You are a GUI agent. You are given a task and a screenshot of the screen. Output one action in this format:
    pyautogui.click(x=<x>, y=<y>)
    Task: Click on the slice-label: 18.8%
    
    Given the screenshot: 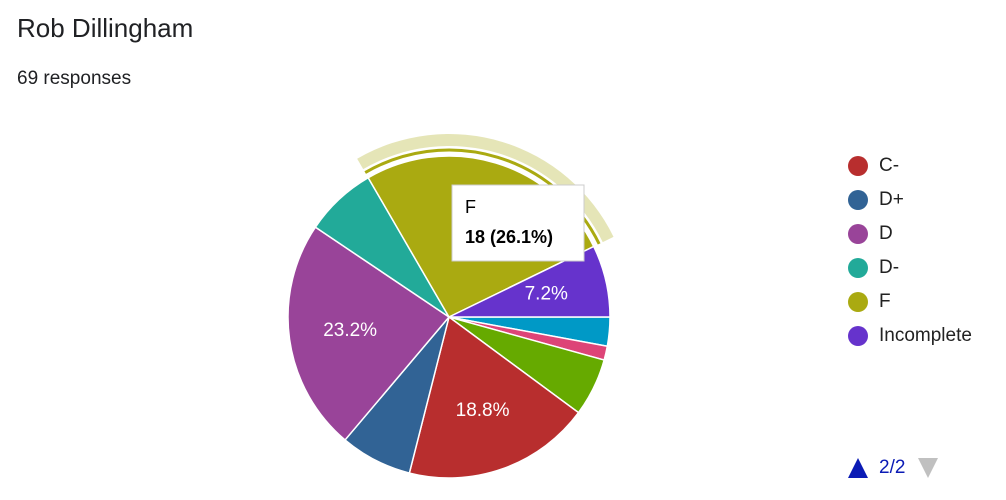 What is the action you would take?
    pyautogui.click(x=483, y=410)
    